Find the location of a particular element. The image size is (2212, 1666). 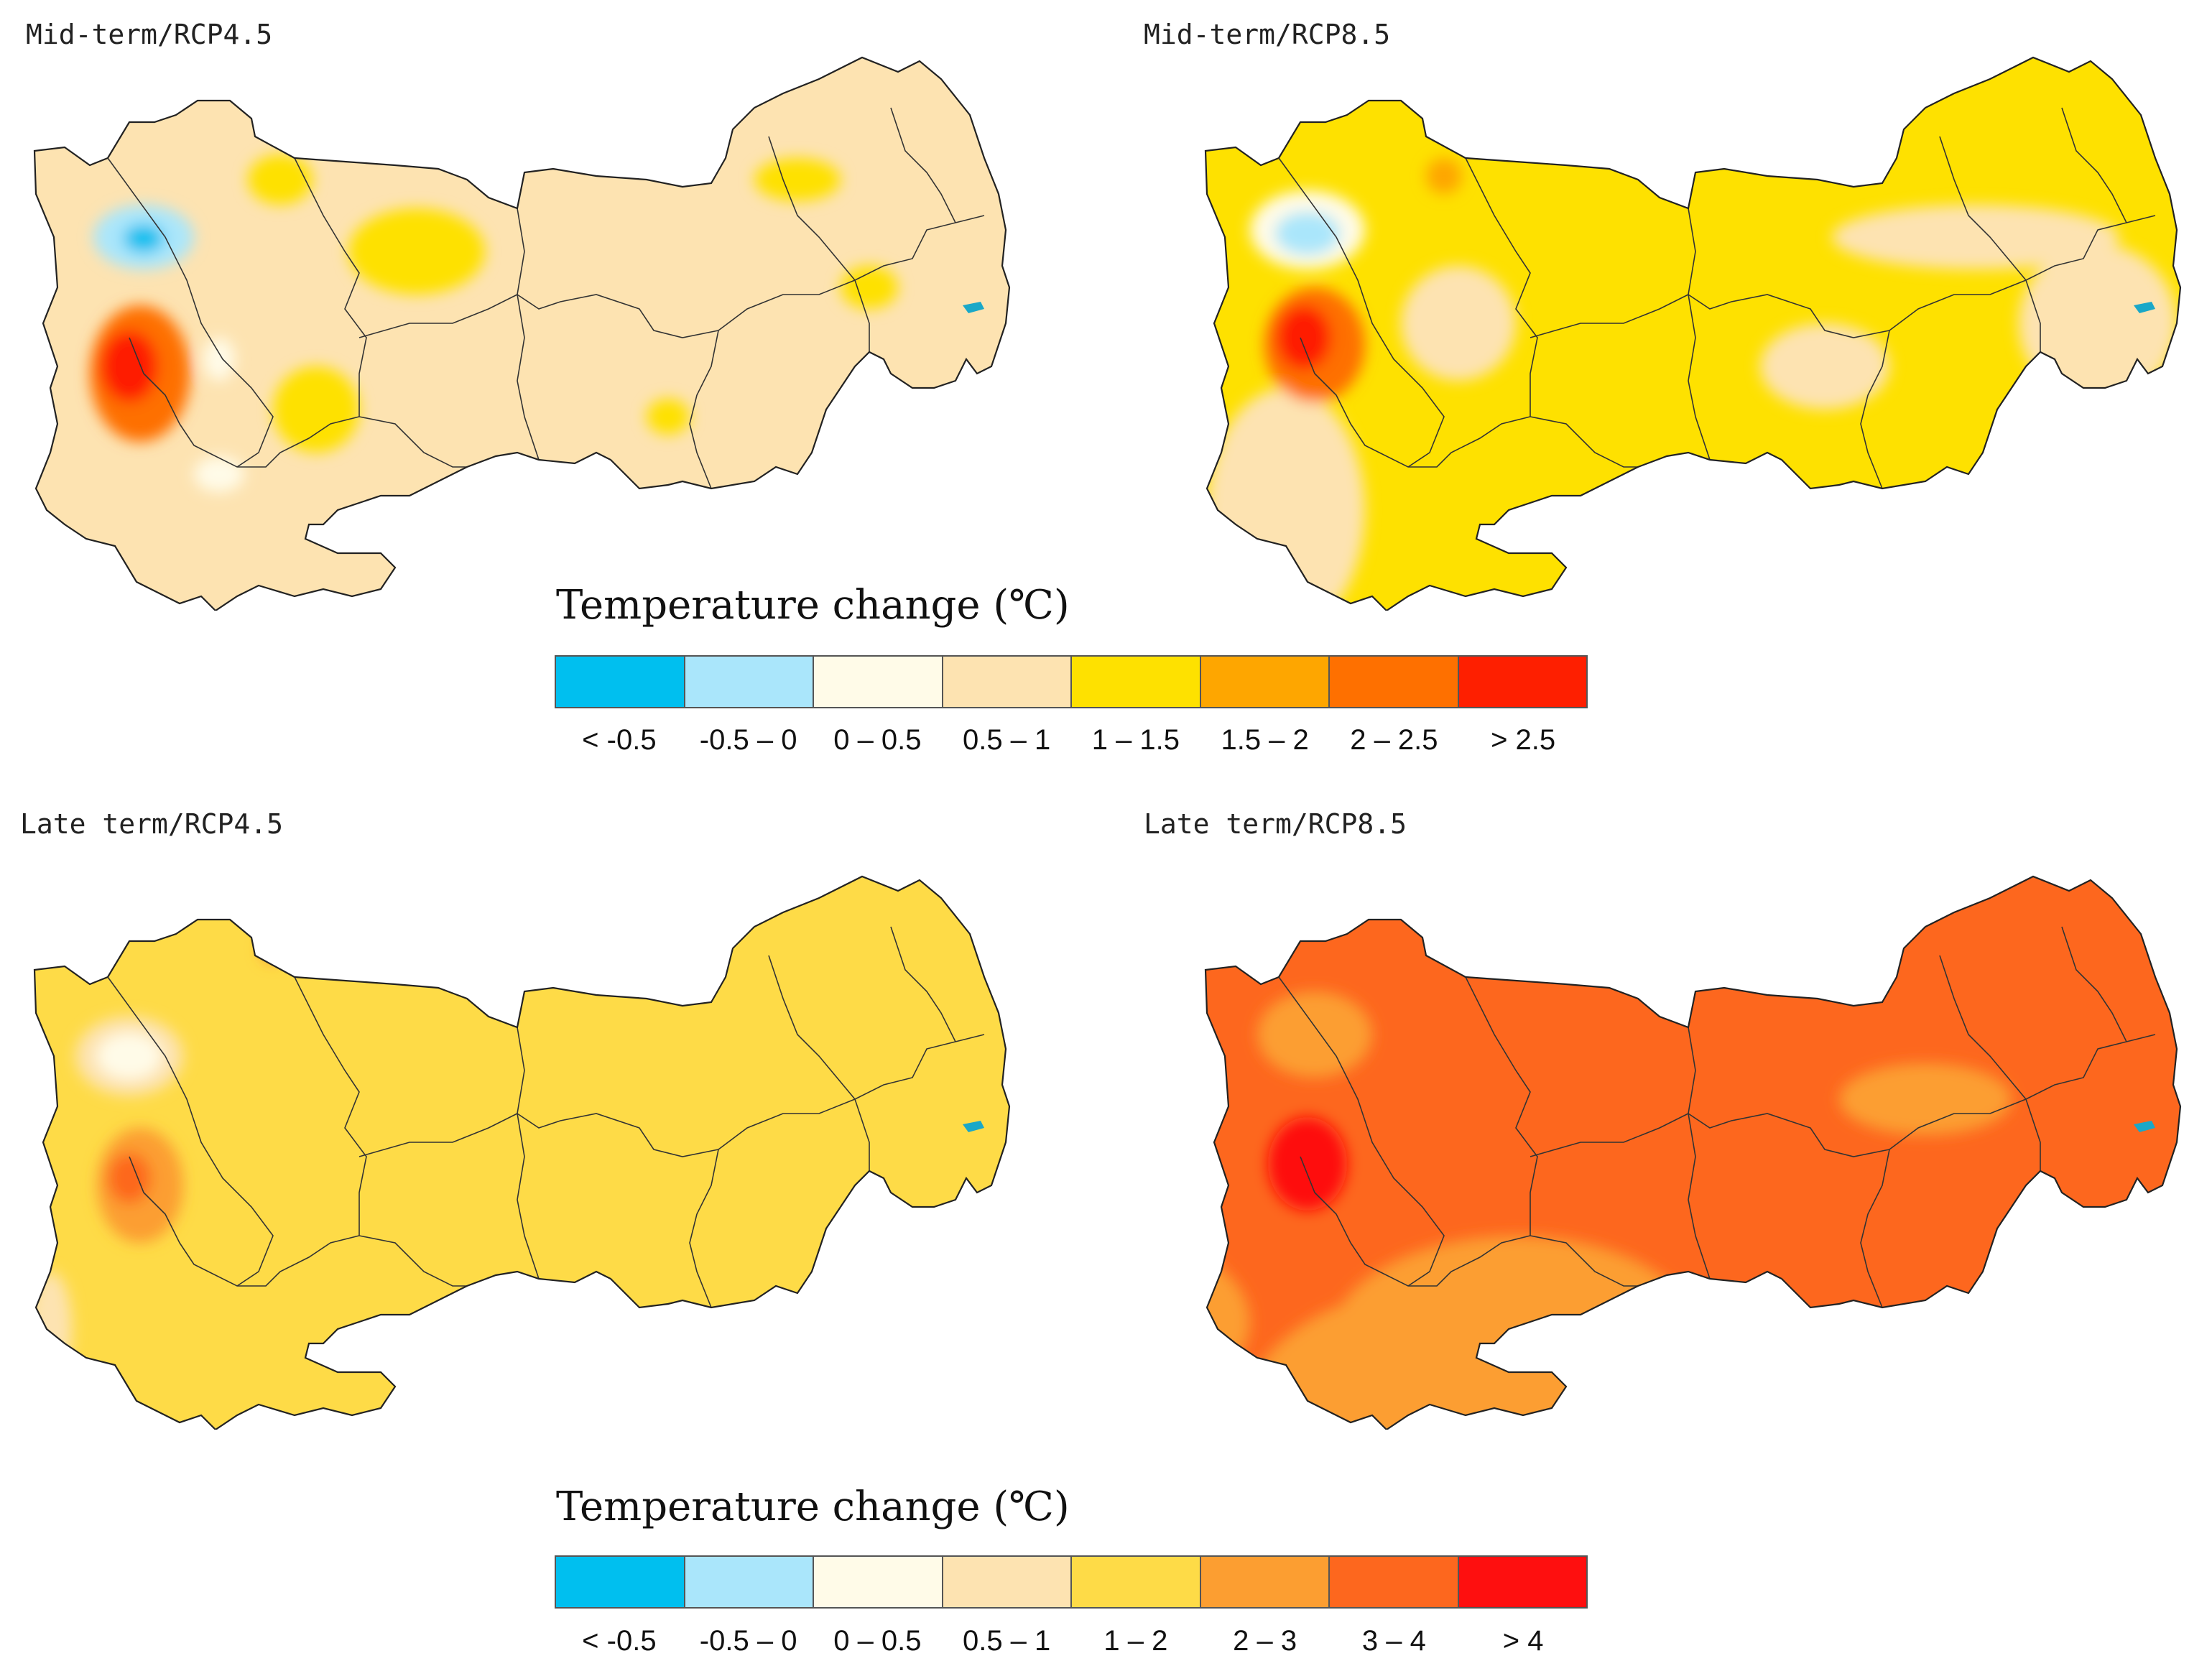

panel-title-late-rcp45: Late term/RCP4.5 is located at coordinates (152, 824).